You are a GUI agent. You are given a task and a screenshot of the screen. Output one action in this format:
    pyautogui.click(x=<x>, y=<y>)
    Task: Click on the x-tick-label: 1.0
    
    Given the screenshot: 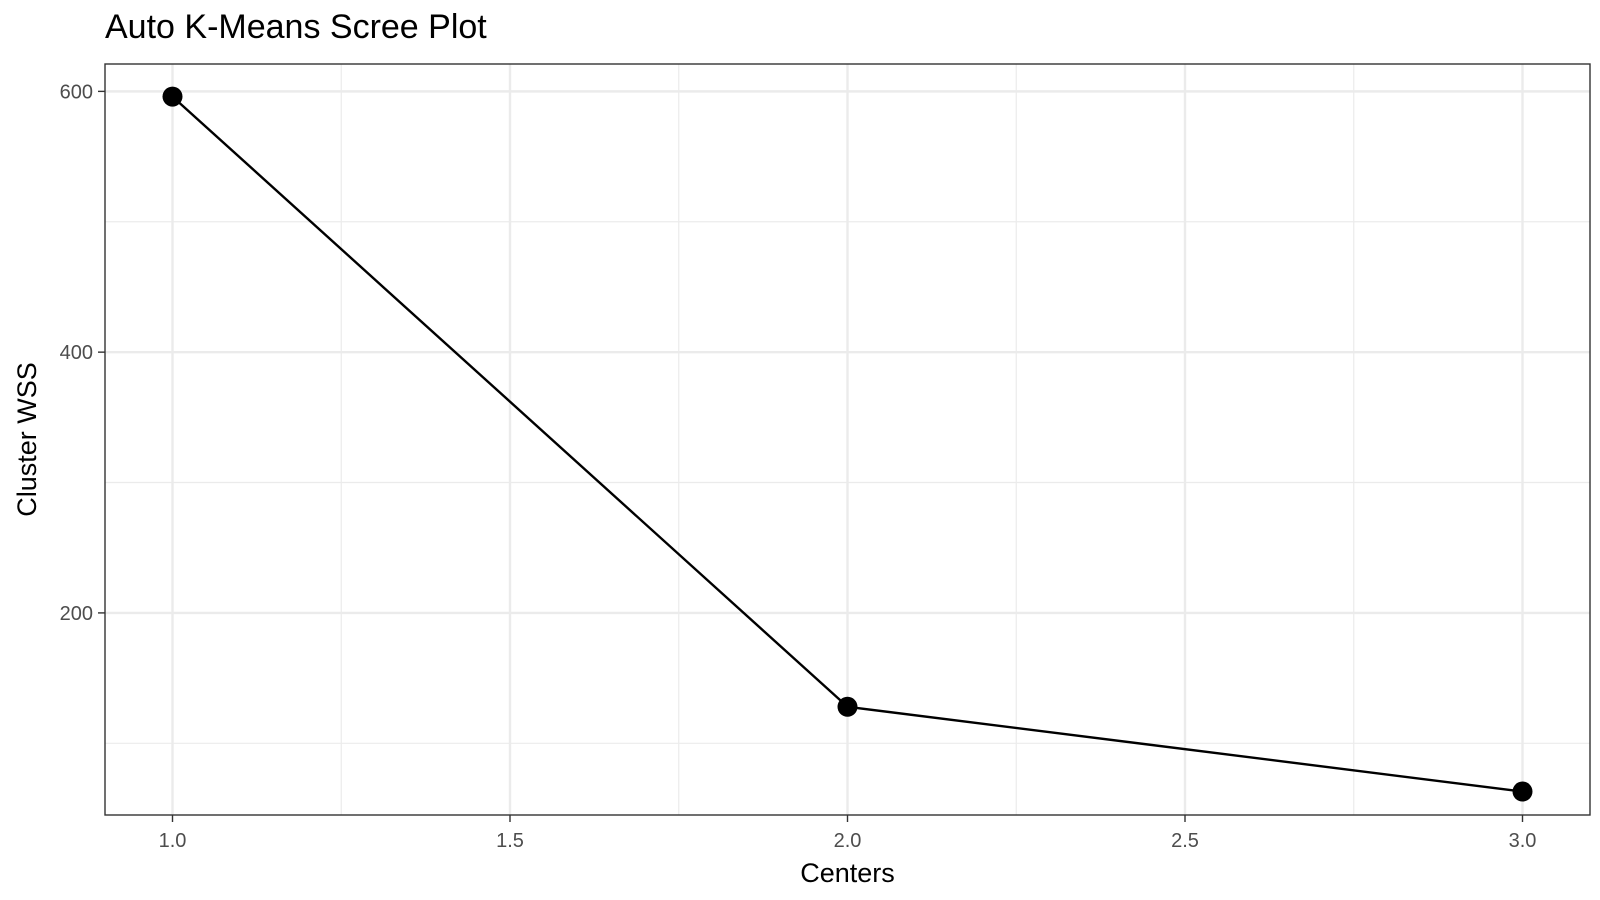 What is the action you would take?
    pyautogui.click(x=173, y=841)
    